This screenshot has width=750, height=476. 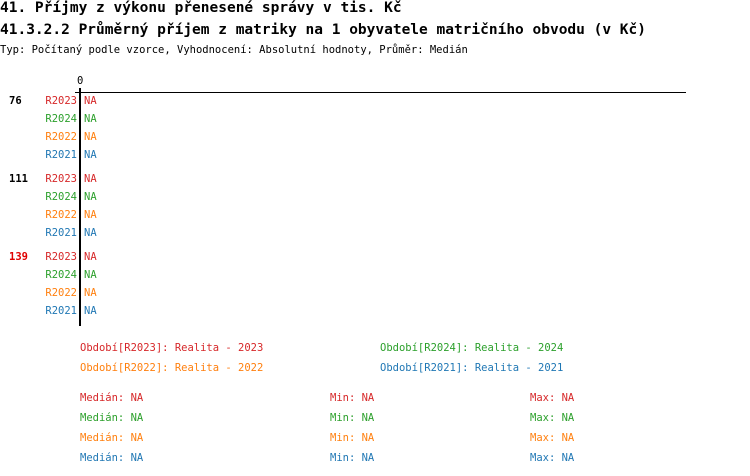 I want to click on legend-item: Období[R2022]: Realita - 2022, so click(x=172, y=368).